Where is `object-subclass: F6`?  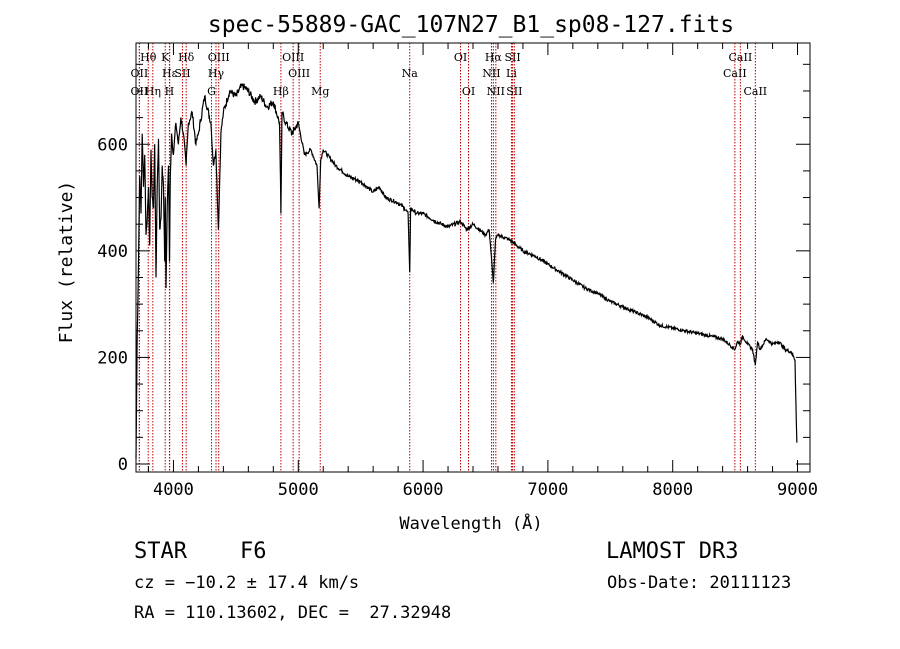 object-subclass: F6 is located at coordinates (253, 551).